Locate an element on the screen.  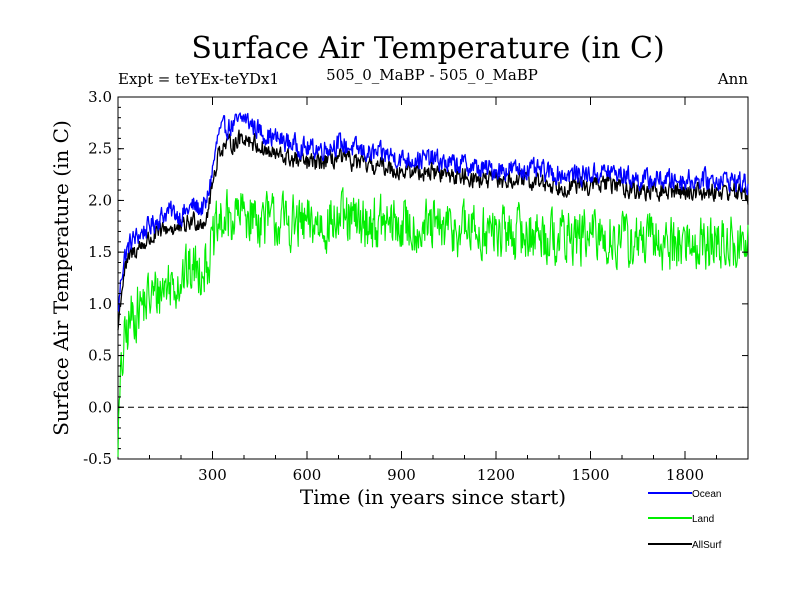
legend-label-ocean: Ocean is located at coordinates (706, 494).